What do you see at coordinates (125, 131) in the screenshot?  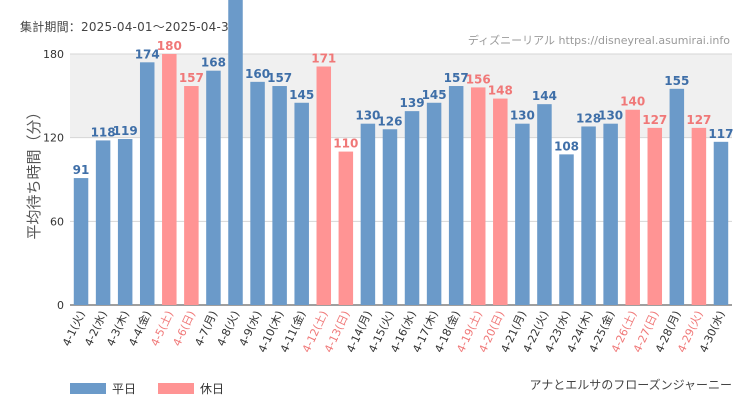 I see `data-label: 119` at bounding box center [125, 131].